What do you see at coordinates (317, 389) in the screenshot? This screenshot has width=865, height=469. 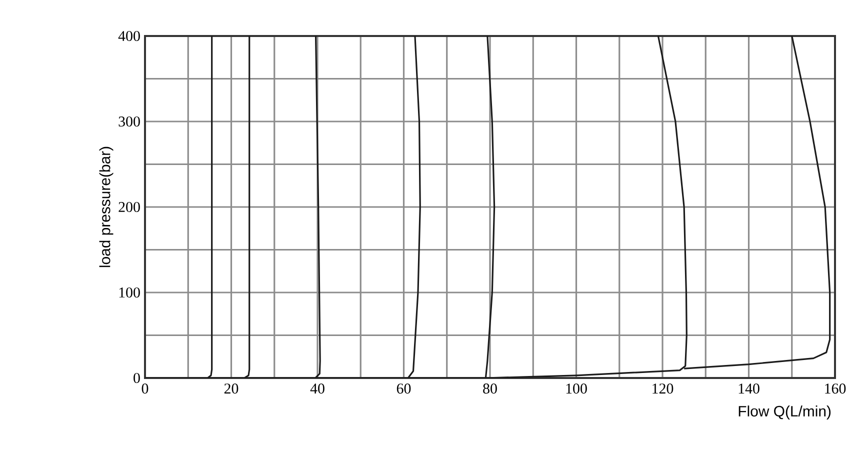 I see `x-tick-label: 40` at bounding box center [317, 389].